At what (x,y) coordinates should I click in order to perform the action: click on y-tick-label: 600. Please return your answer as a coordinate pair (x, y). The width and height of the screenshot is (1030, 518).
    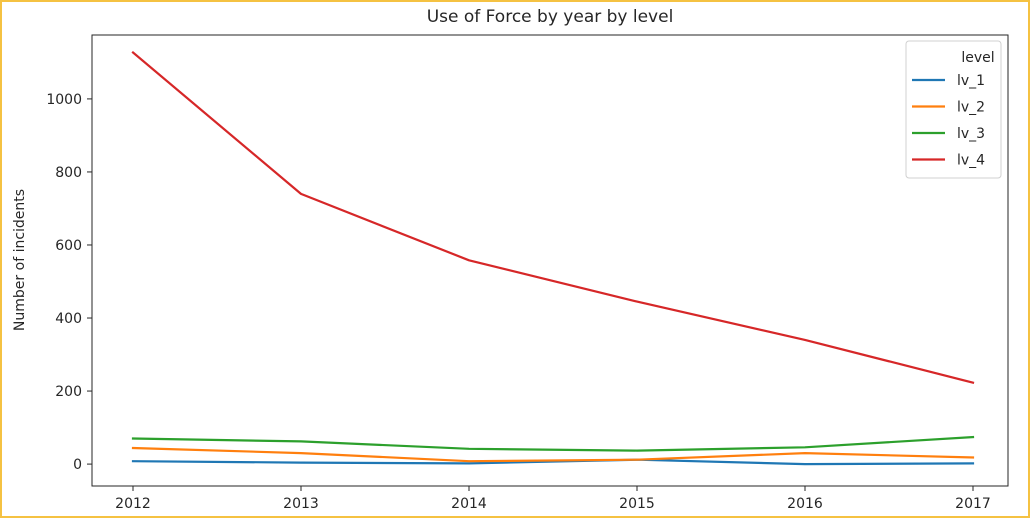
    Looking at the image, I should click on (68, 246).